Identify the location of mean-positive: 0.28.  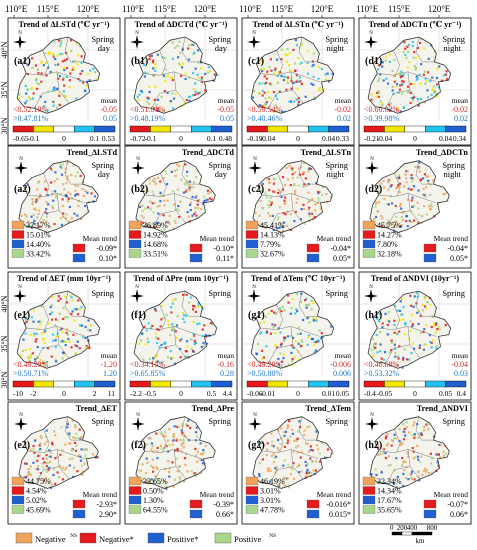
(227, 373).